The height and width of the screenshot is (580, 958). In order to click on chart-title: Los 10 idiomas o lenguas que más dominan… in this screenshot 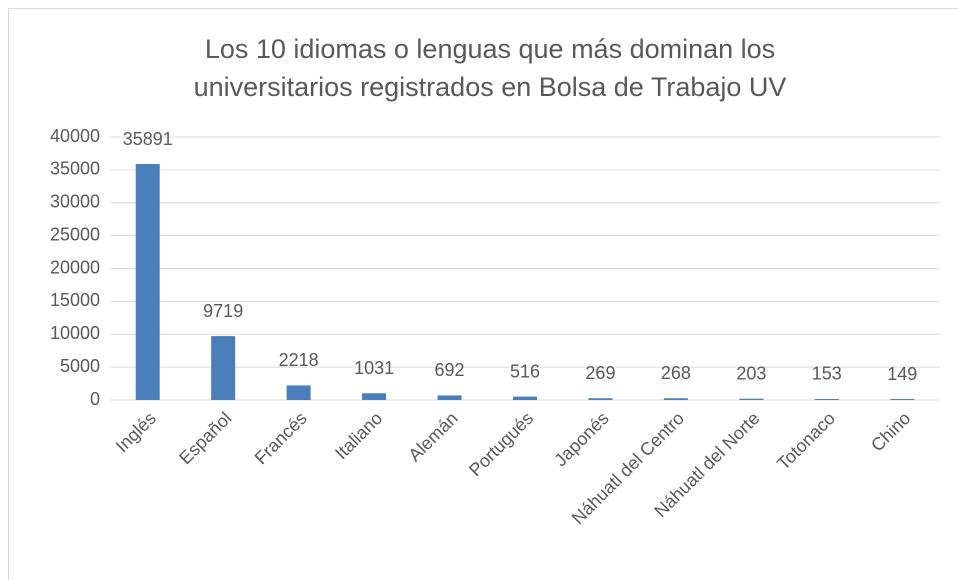, I will do `click(490, 68)`.